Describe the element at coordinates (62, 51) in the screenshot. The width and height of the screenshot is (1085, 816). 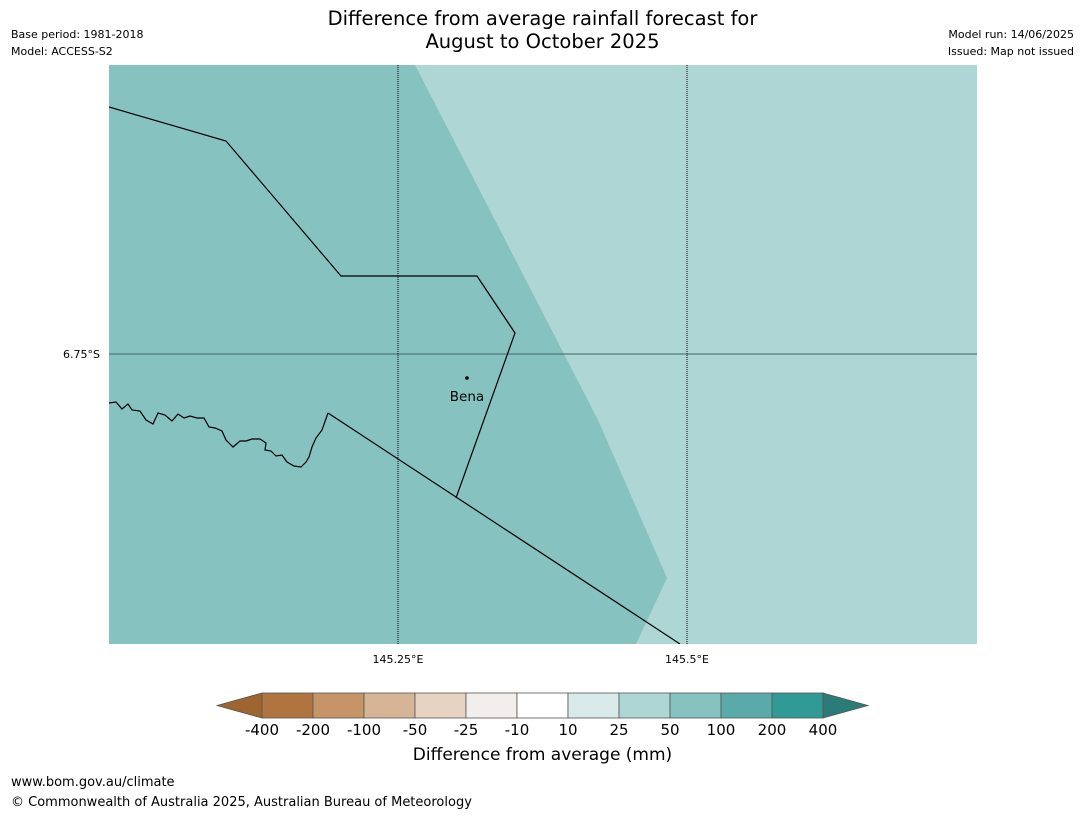
I see `model-label: Model: ACCESS-S2` at that location.